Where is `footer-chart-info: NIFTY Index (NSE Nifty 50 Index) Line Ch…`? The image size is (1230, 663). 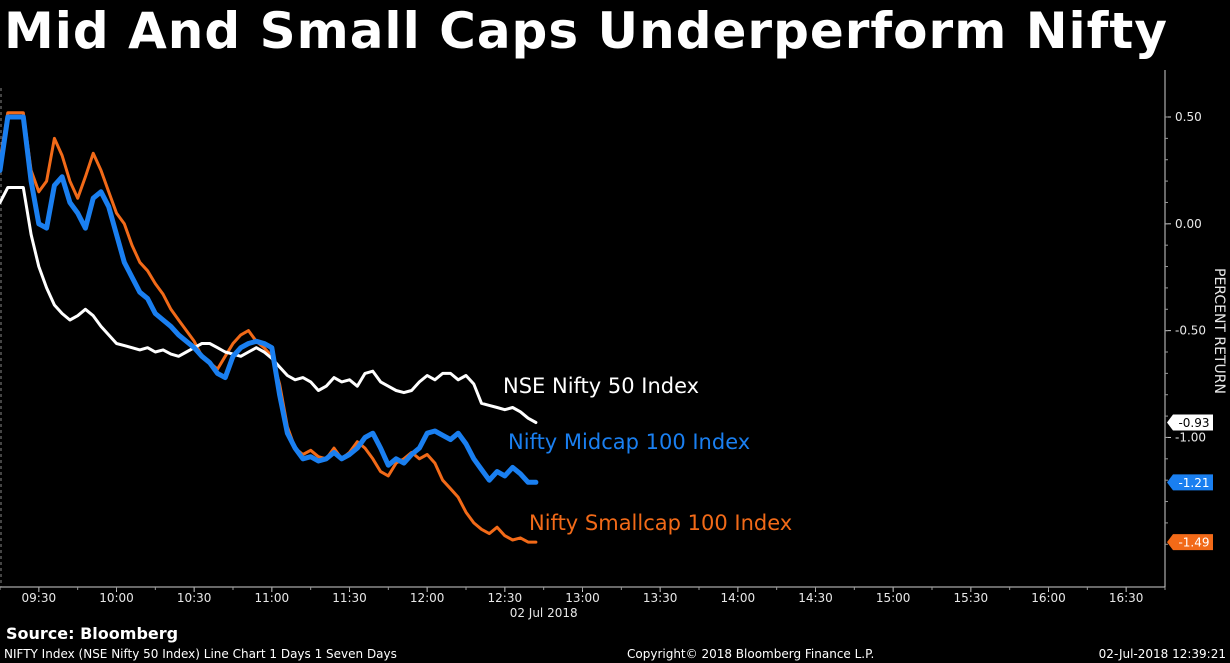 footer-chart-info: NIFTY Index (NSE Nifty 50 Index) Line Ch… is located at coordinates (200, 654).